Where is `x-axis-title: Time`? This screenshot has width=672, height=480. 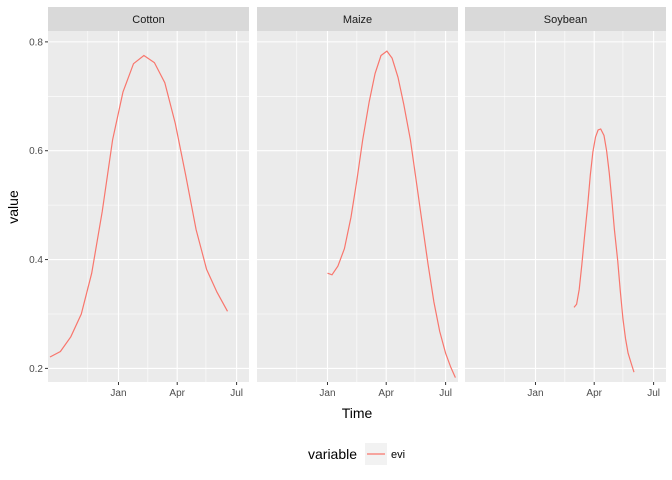 x-axis-title: Time is located at coordinates (357, 413).